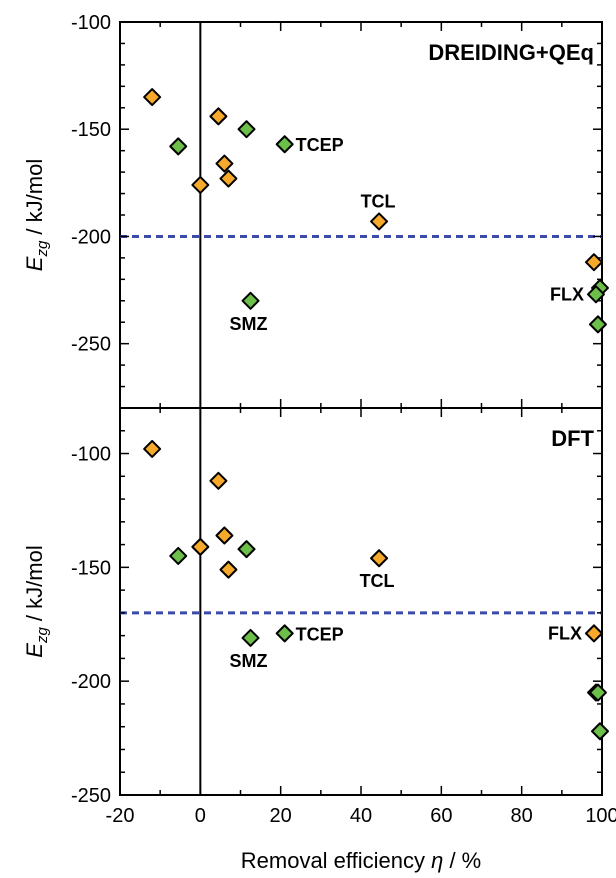  I want to click on x-axis-unit: / %, so click(462, 860).